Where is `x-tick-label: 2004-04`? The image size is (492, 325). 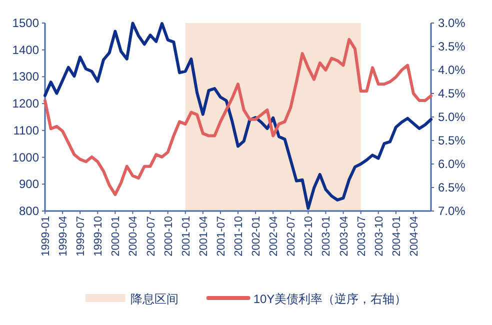 x-tick-label: 2004-04 is located at coordinates (414, 236).